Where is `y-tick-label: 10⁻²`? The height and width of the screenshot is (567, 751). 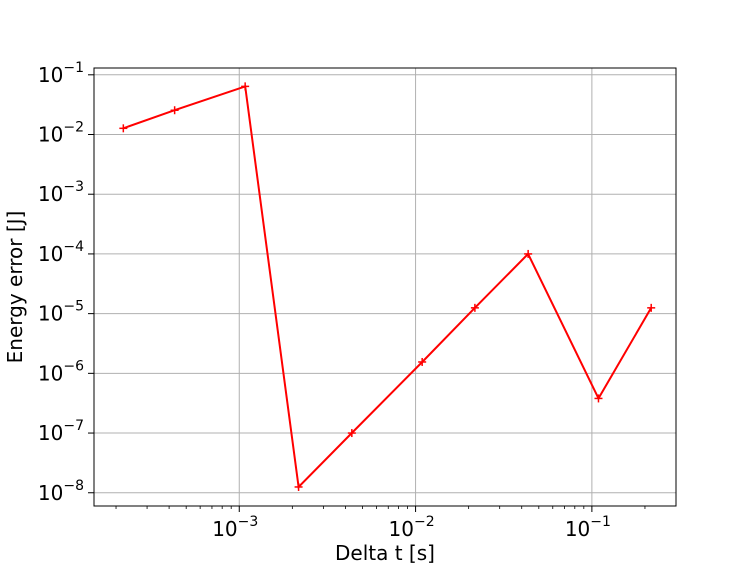 y-tick-label: 10⁻² is located at coordinates (61, 133).